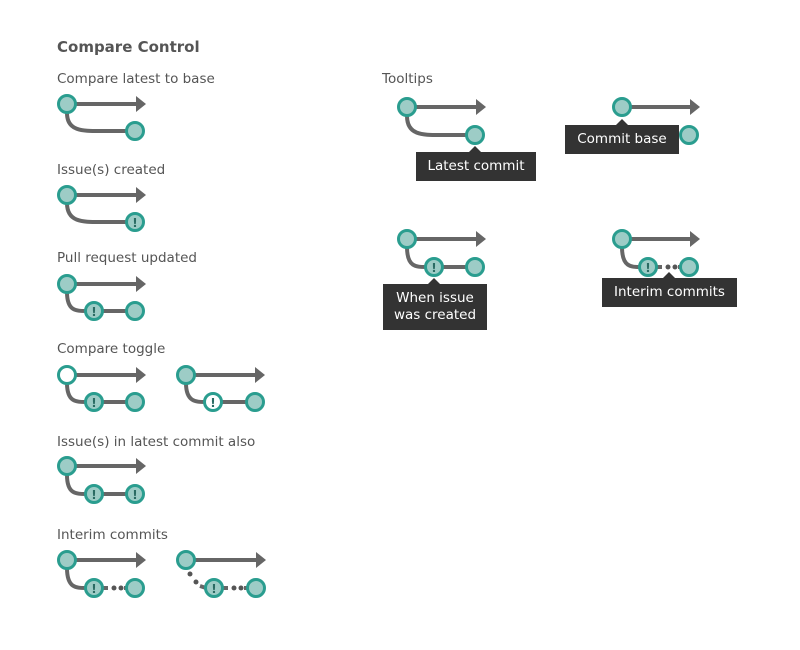 Image resolution: width=800 pixels, height=650 pixels. I want to click on tooltip-interim-commits-text: Interim commits, so click(669, 292).